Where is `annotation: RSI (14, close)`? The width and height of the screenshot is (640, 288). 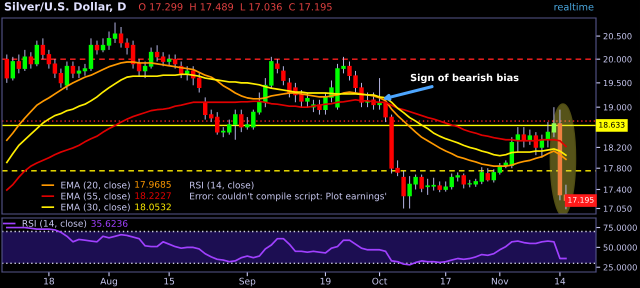 annotation: RSI (14, close) is located at coordinates (222, 185).